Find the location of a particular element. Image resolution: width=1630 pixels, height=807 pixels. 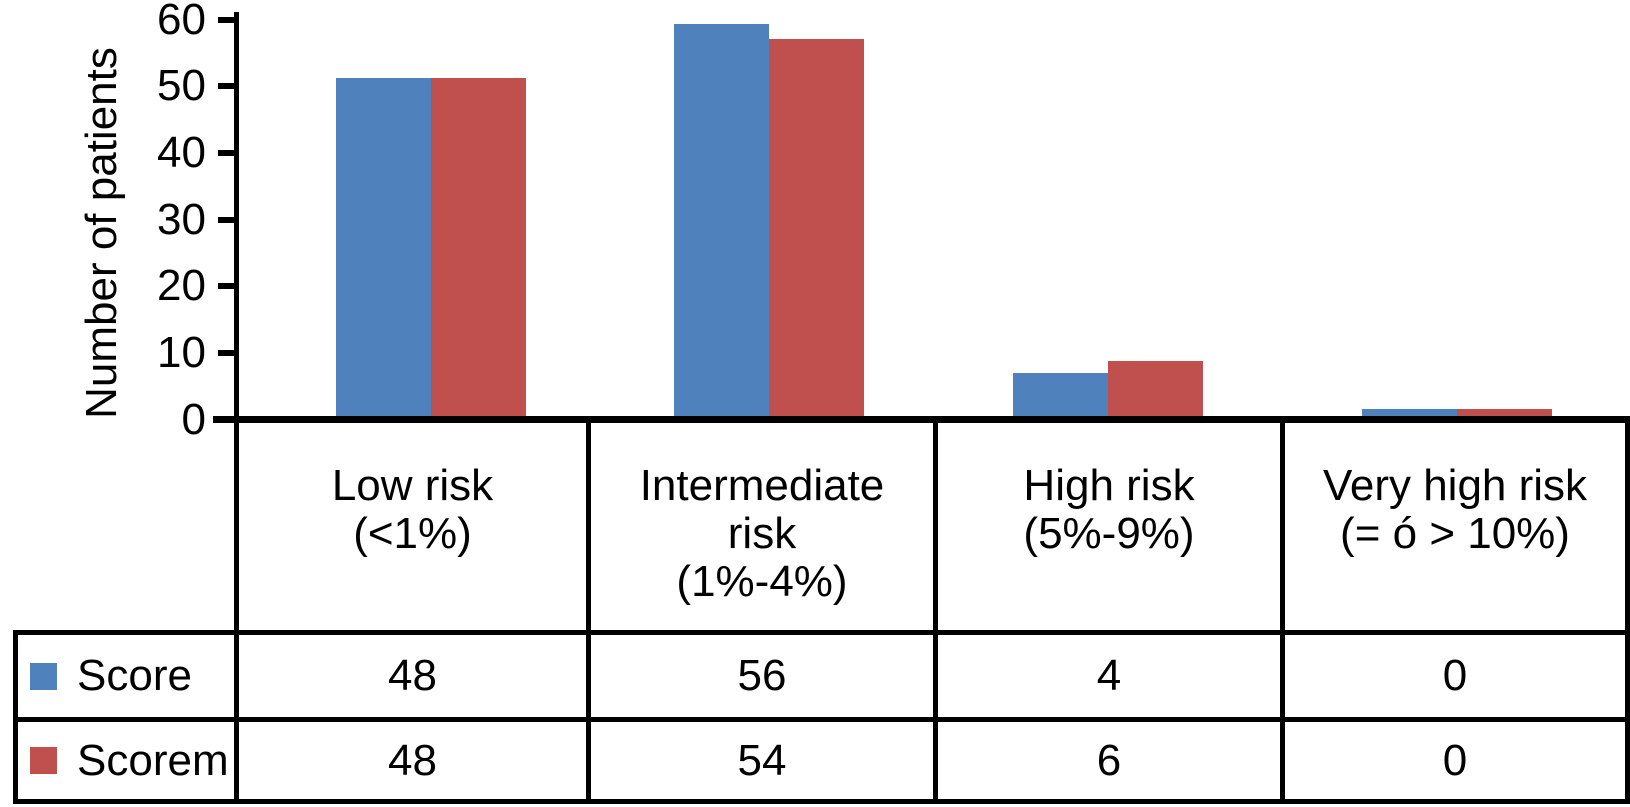

y-tick-label-50: 50 is located at coordinates (181, 85).